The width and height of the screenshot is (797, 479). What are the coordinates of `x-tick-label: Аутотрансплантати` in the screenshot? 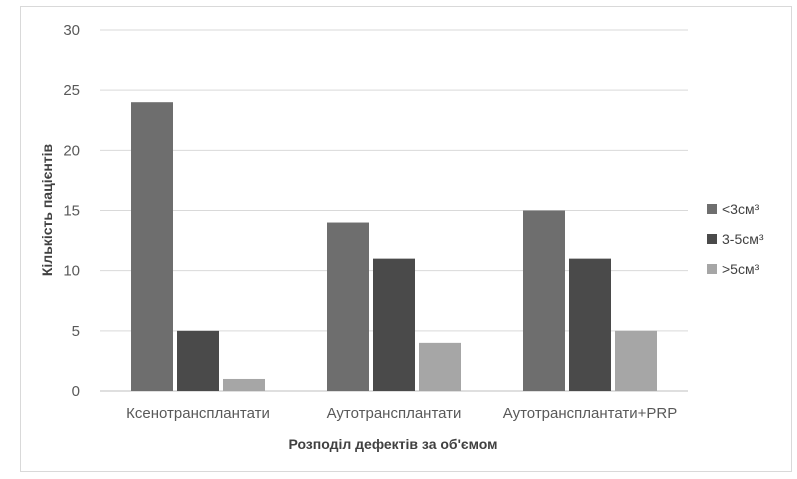 It's located at (394, 413).